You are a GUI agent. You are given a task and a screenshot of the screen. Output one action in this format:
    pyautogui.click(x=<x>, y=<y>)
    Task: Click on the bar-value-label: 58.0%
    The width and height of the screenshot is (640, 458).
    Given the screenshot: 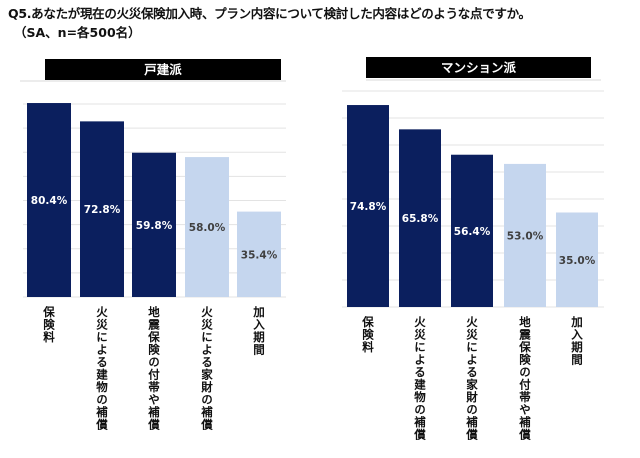 What is the action you would take?
    pyautogui.click(x=207, y=228)
    